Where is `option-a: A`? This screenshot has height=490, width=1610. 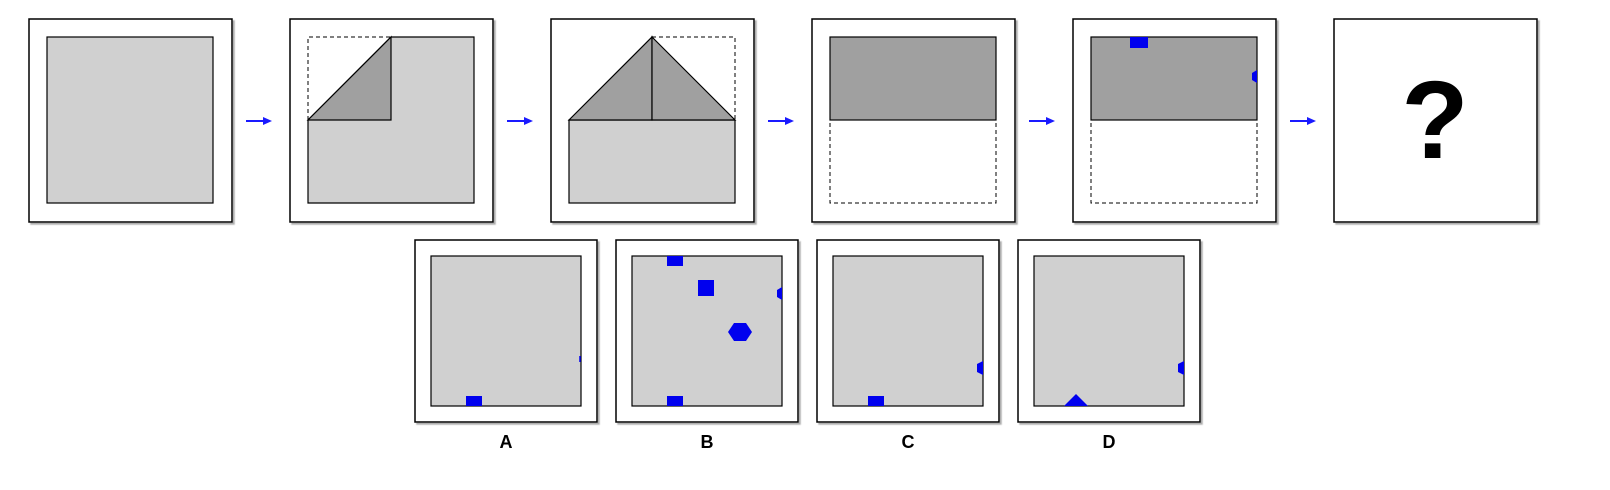 option-a: A is located at coordinates (506, 345).